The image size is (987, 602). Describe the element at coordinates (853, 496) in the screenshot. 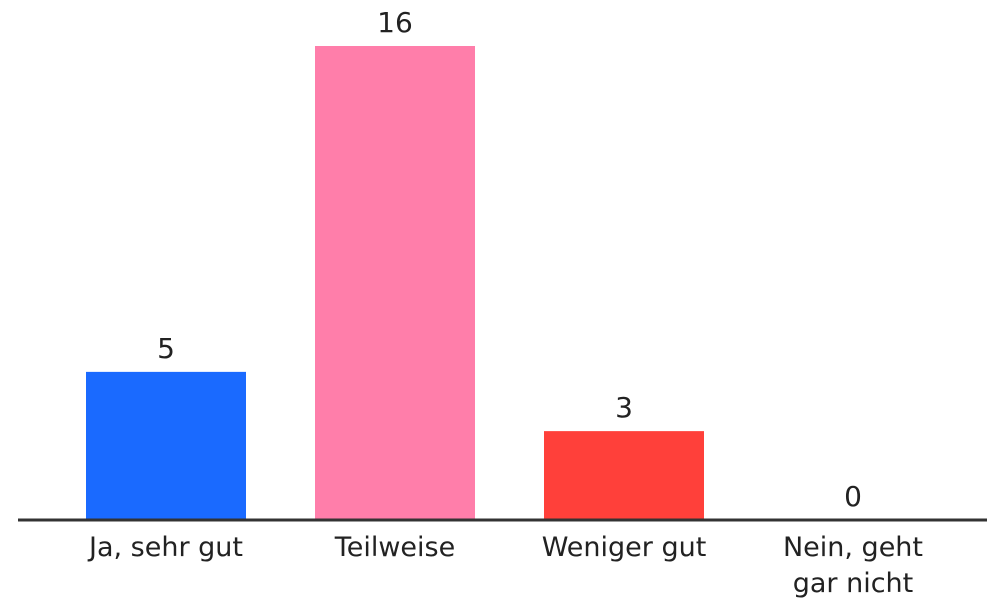

I see `value-label: 0` at that location.